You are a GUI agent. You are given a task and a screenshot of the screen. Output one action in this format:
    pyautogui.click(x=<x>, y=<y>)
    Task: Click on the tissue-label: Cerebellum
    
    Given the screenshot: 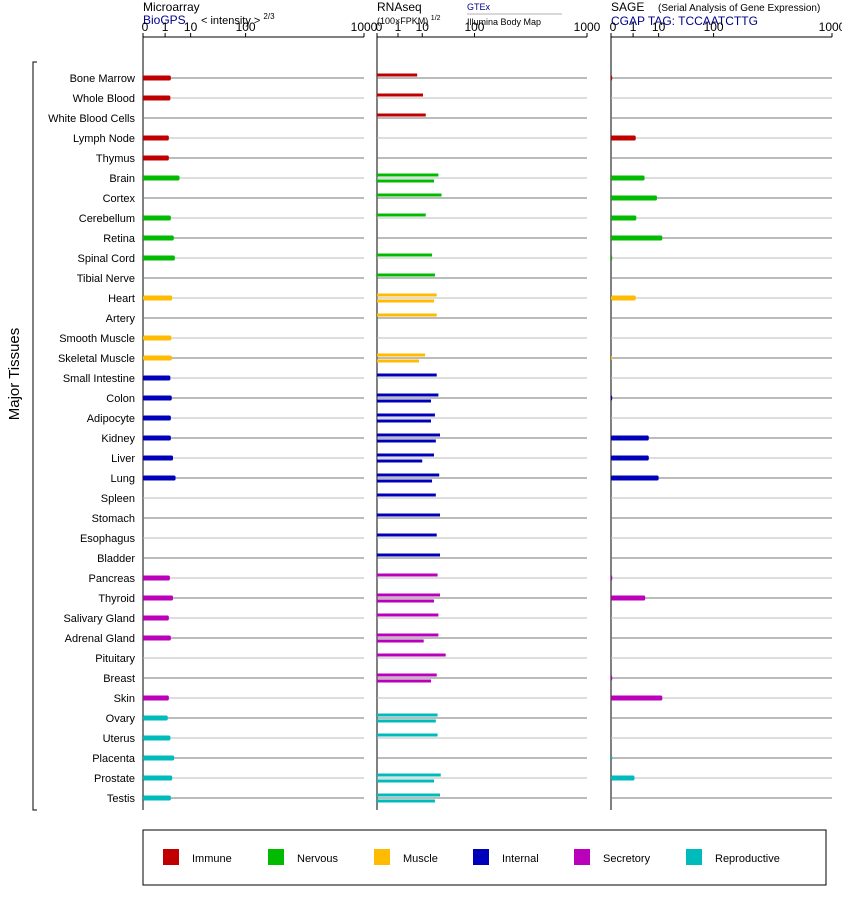 What is the action you would take?
    pyautogui.click(x=107, y=219)
    